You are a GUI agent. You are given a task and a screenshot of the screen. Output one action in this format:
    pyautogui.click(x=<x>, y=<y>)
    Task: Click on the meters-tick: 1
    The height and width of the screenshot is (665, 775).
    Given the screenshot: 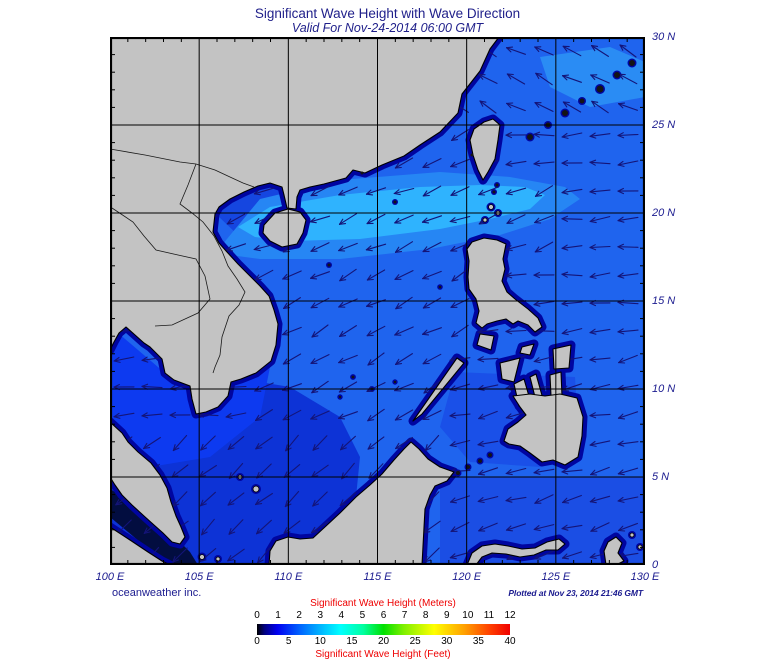 What is the action you would take?
    pyautogui.click(x=278, y=615)
    